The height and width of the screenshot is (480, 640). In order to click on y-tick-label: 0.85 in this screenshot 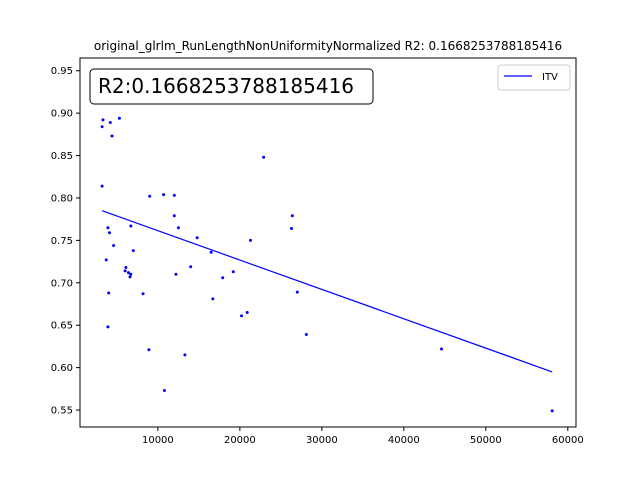, I will do `click(62, 156)`.